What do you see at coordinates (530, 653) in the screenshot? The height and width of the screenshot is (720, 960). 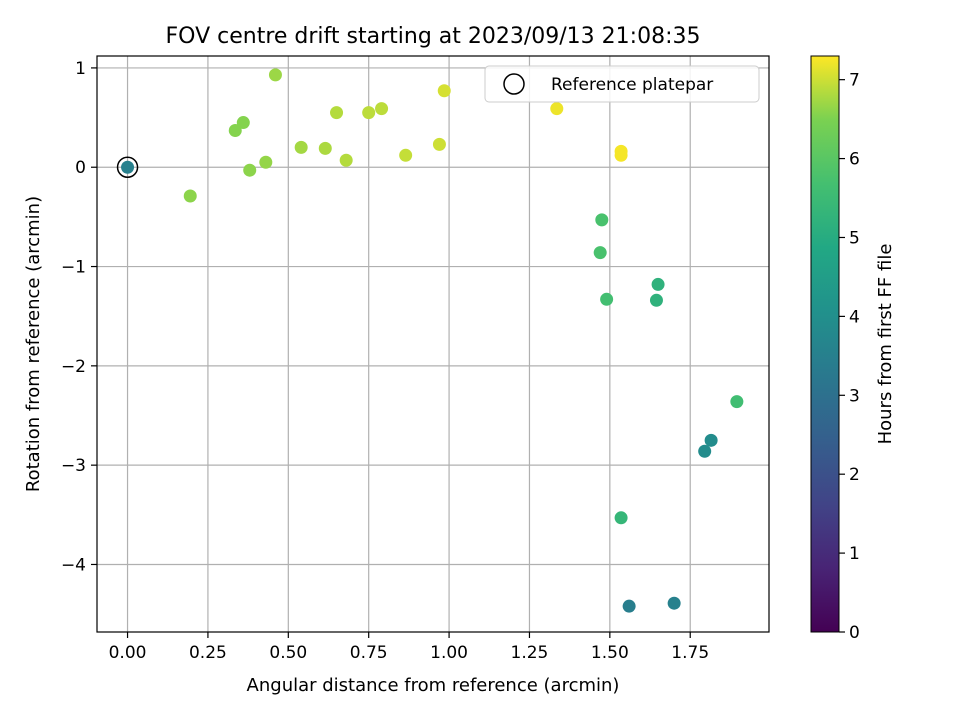 I see `x-tick-label: 1.25` at bounding box center [530, 653].